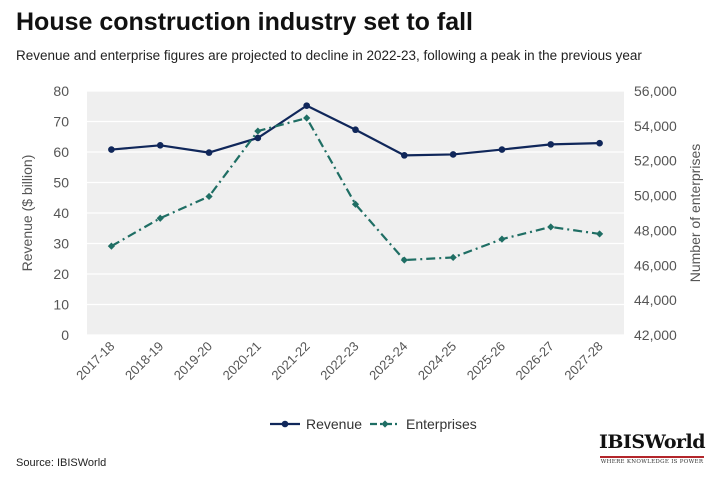 The width and height of the screenshot is (720, 481). I want to click on left-tick-label: 40, so click(61, 213).